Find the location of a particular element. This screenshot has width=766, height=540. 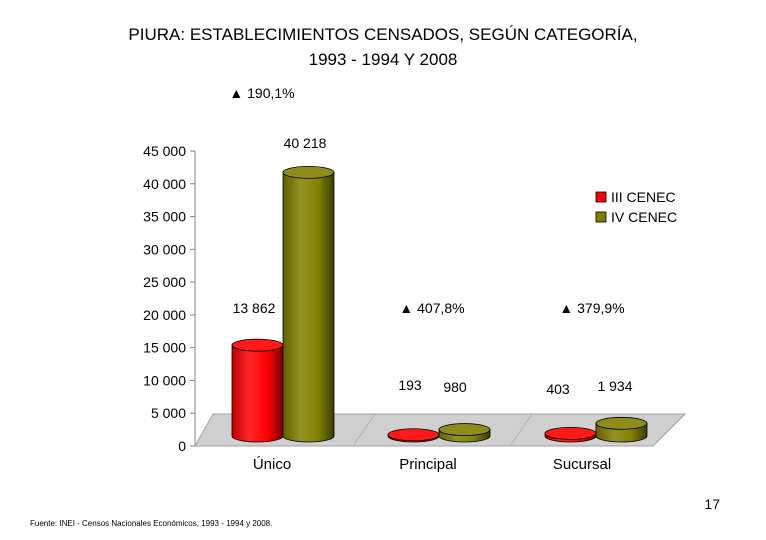

x-category-label: Sucursal is located at coordinates (582, 464).